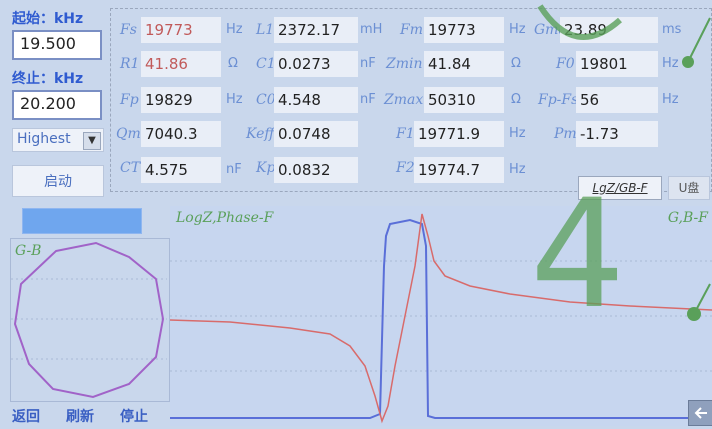  What do you see at coordinates (316, 170) in the screenshot?
I see `param-value-kp: 0.0832` at bounding box center [316, 170].